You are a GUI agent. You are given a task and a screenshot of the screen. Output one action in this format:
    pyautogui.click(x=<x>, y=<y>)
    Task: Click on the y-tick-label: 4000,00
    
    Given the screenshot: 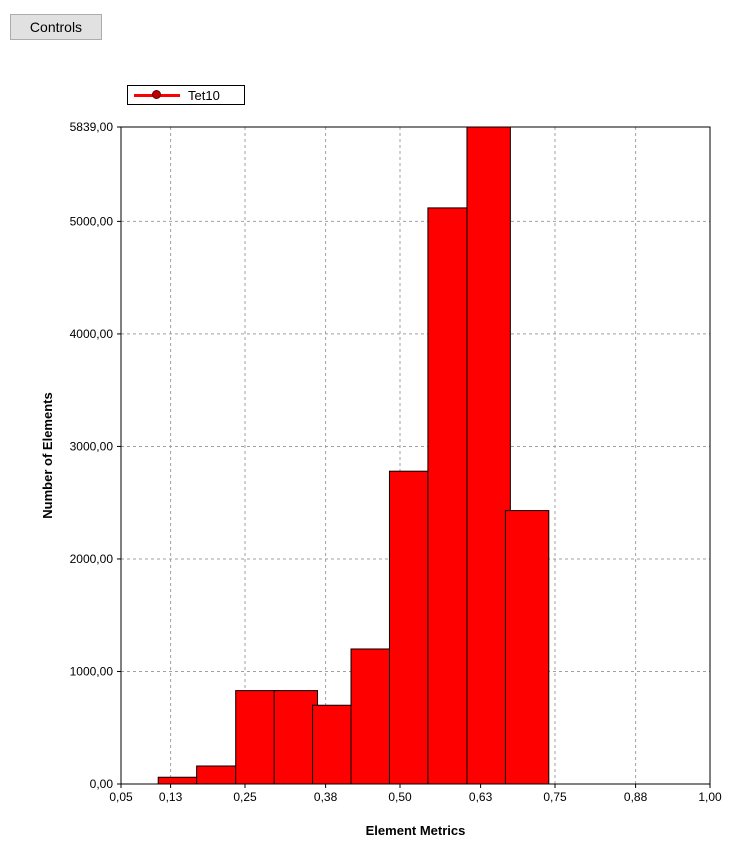 What is the action you would take?
    pyautogui.click(x=92, y=334)
    